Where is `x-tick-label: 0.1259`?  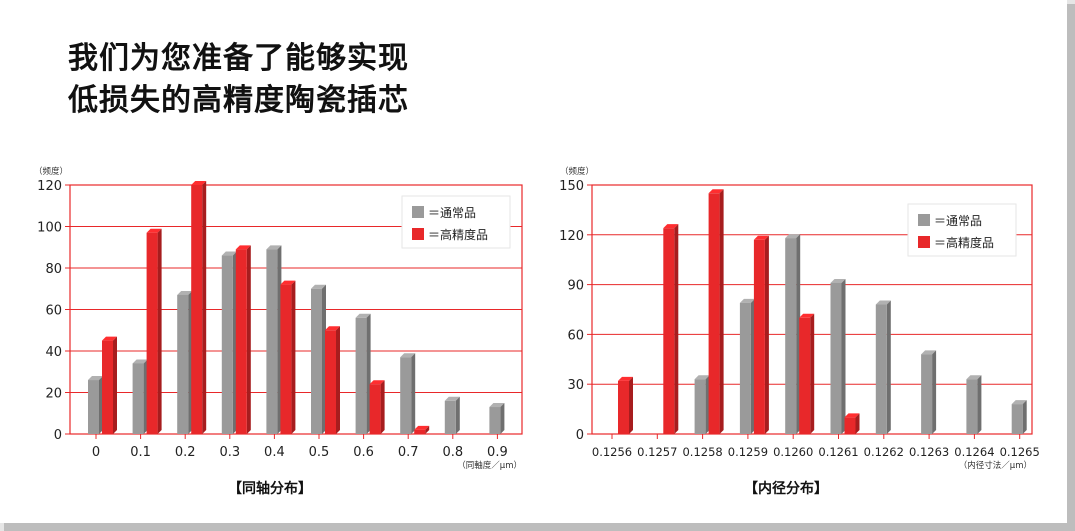
x-tick-label: 0.1259 is located at coordinates (748, 452).